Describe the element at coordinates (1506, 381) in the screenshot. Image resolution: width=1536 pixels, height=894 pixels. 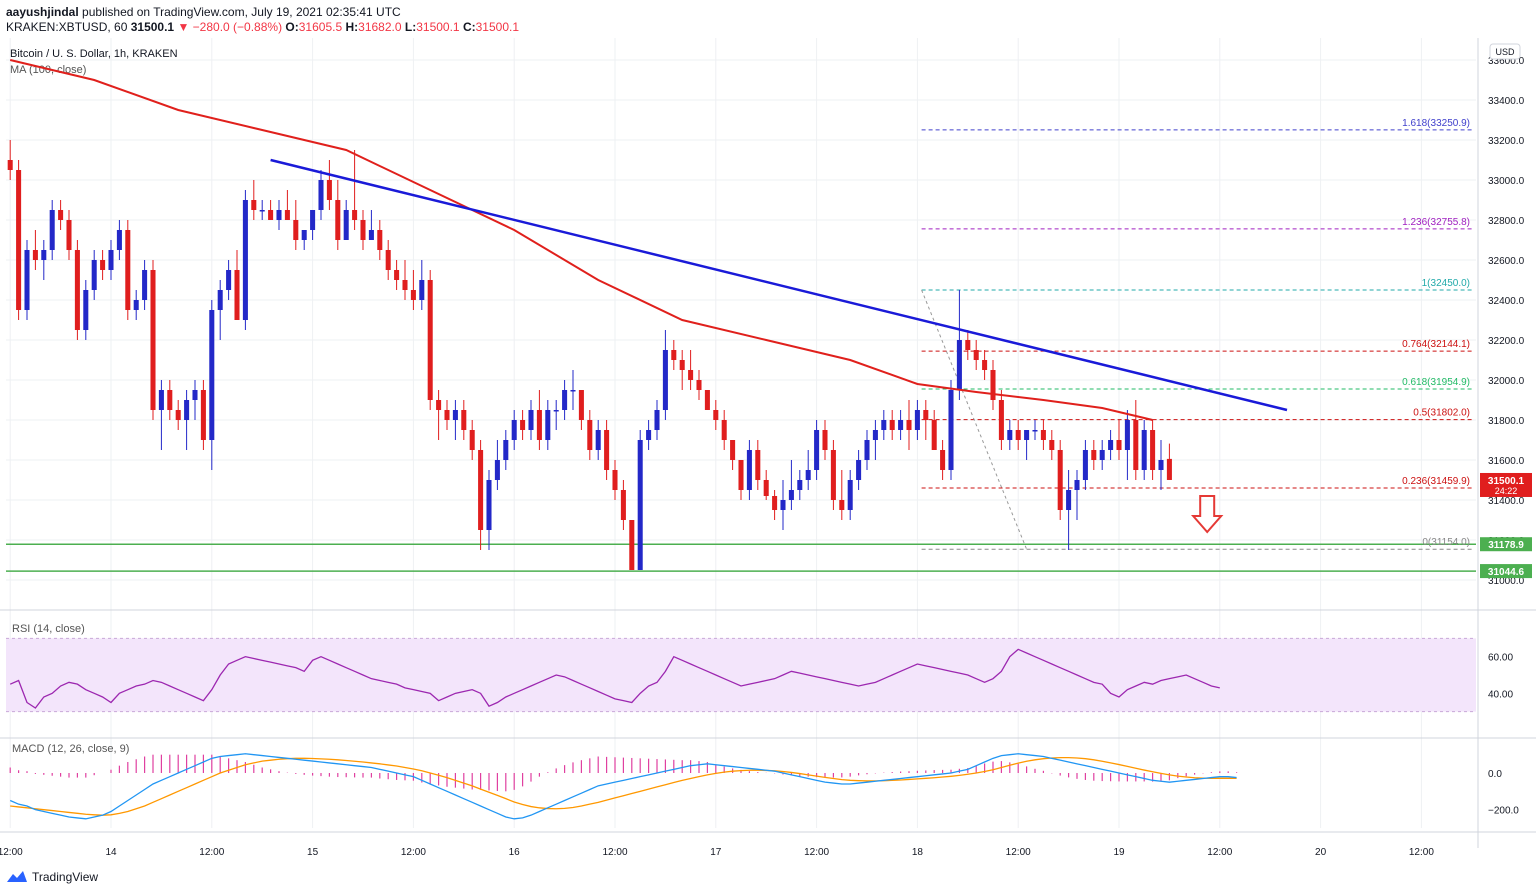
I see `price-tick-label: 32000.0` at that location.